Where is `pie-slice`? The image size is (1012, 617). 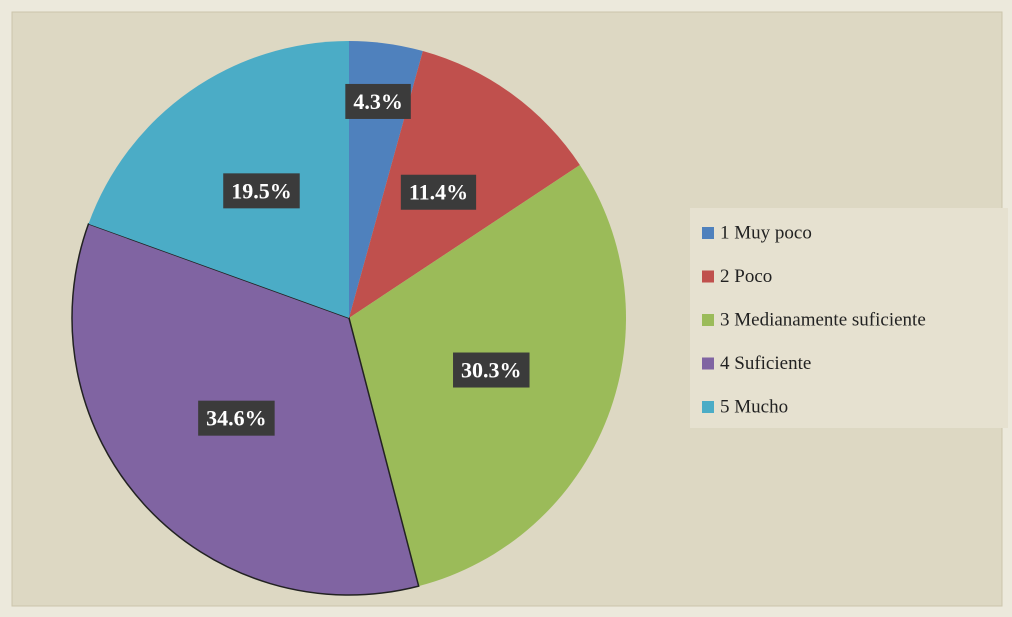 pie-slice is located at coordinates (218, 179).